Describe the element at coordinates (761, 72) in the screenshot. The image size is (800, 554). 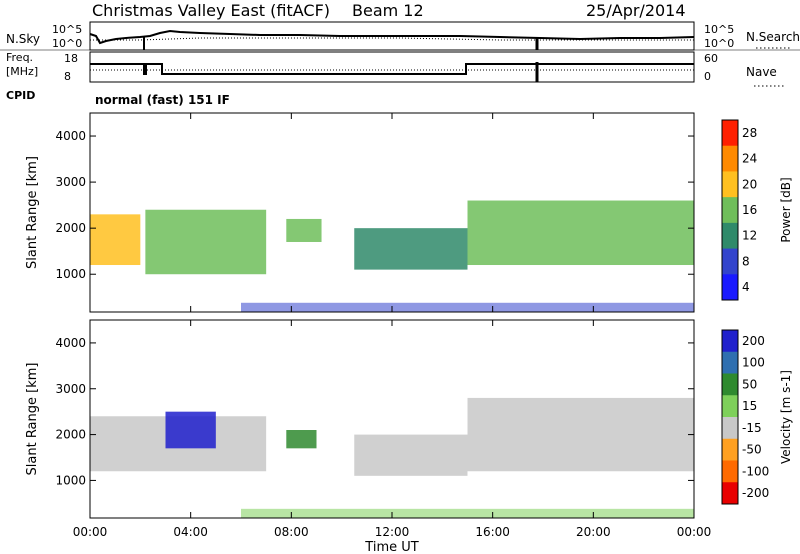
I see `nave-label: Nave` at that location.